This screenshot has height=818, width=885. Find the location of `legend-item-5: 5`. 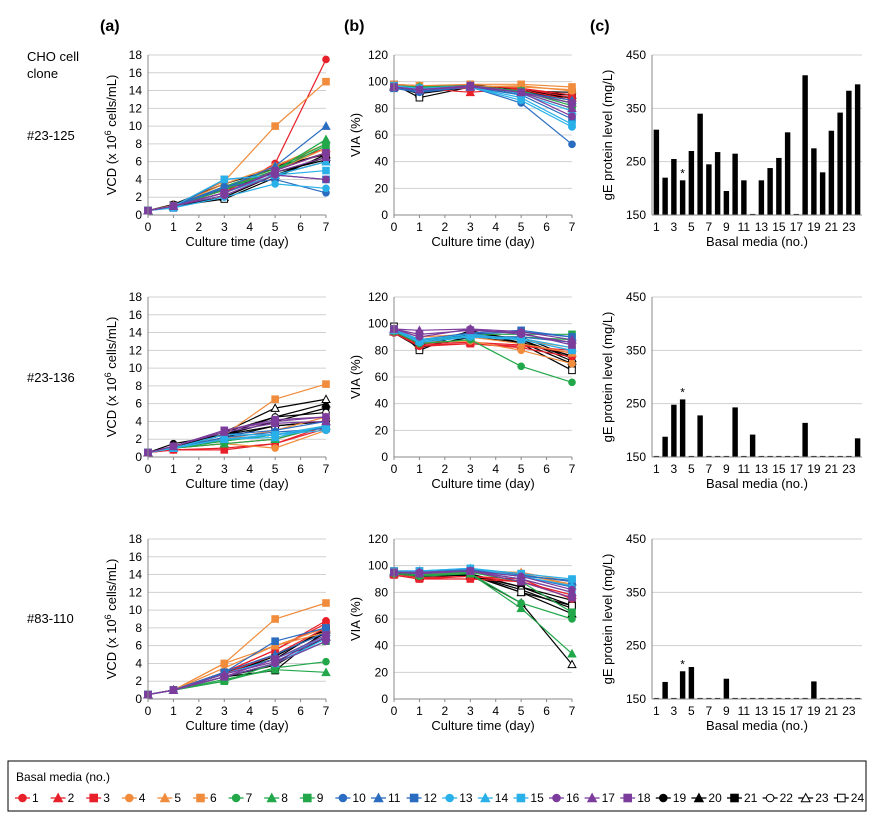

legend-item-5: 5 is located at coordinates (169, 798).